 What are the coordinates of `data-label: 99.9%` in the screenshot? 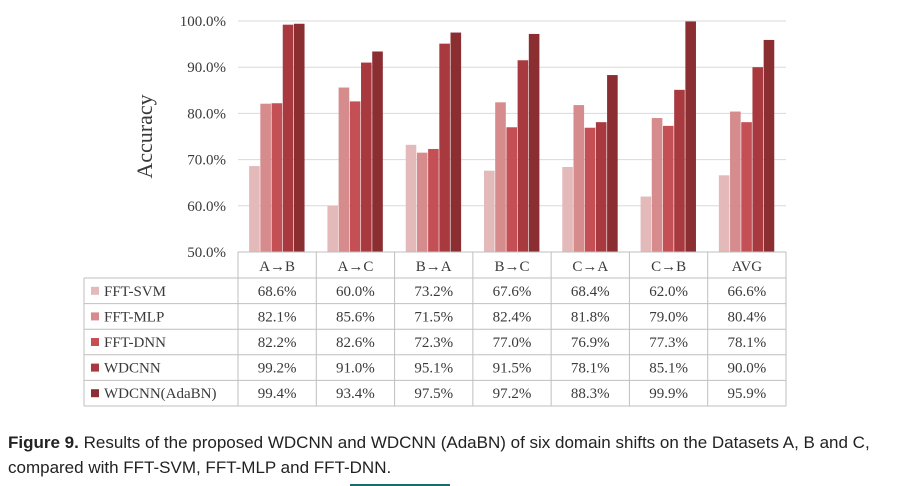 It's located at (668, 394).